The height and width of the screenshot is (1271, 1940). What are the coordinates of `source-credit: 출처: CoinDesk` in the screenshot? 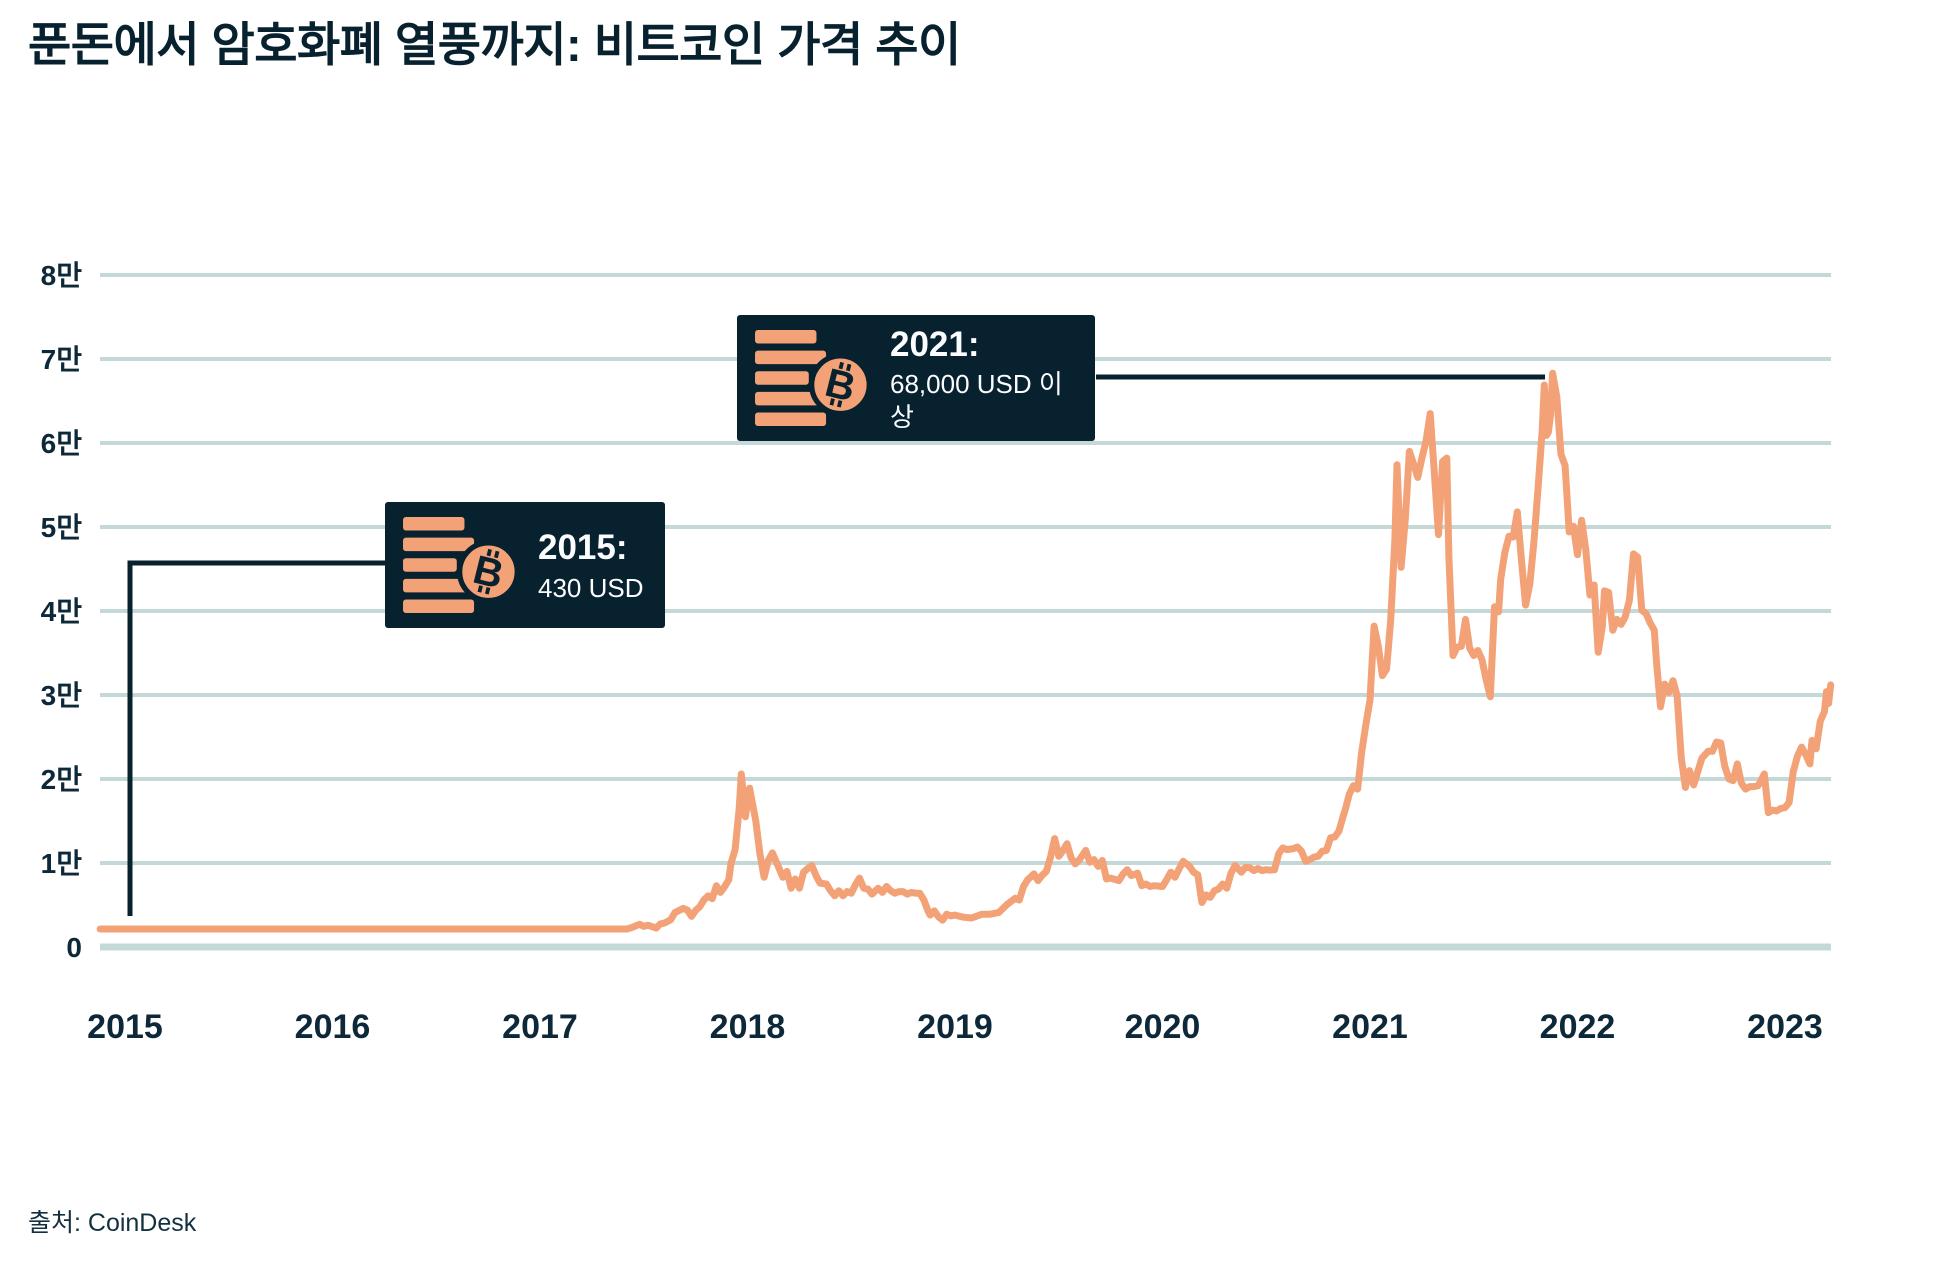 It's located at (112, 1223).